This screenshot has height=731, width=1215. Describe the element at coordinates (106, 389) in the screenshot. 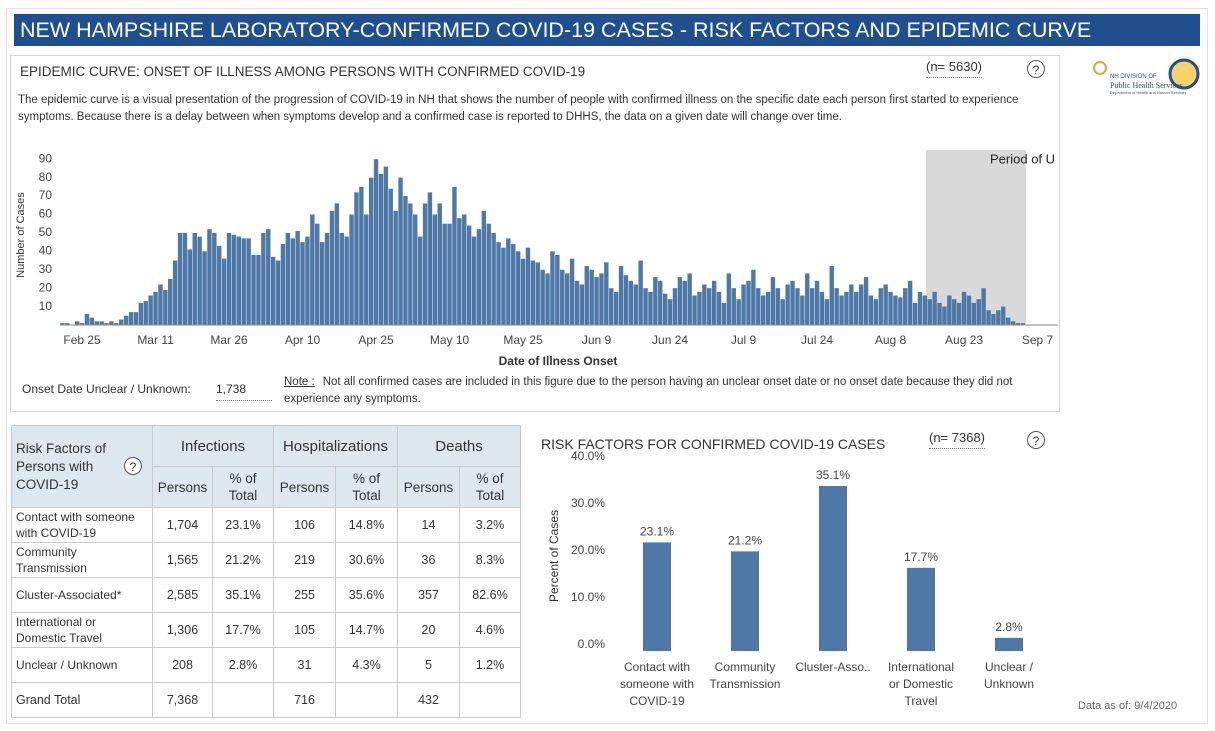

I see `unknown-label: Onset Date Unclear / Unknown:` at that location.